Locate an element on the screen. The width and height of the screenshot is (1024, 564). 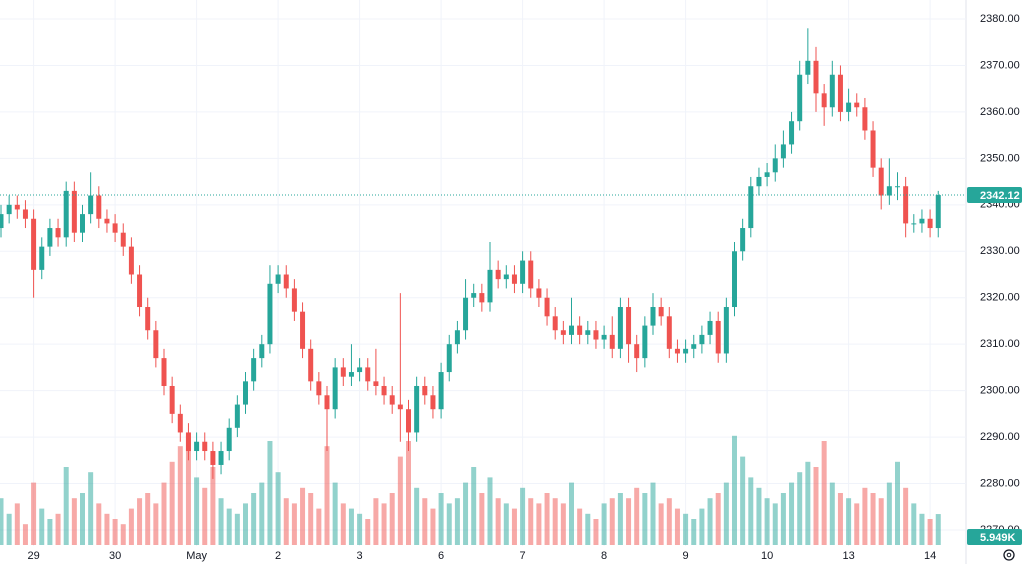
x-tick-label: 8 is located at coordinates (604, 556).